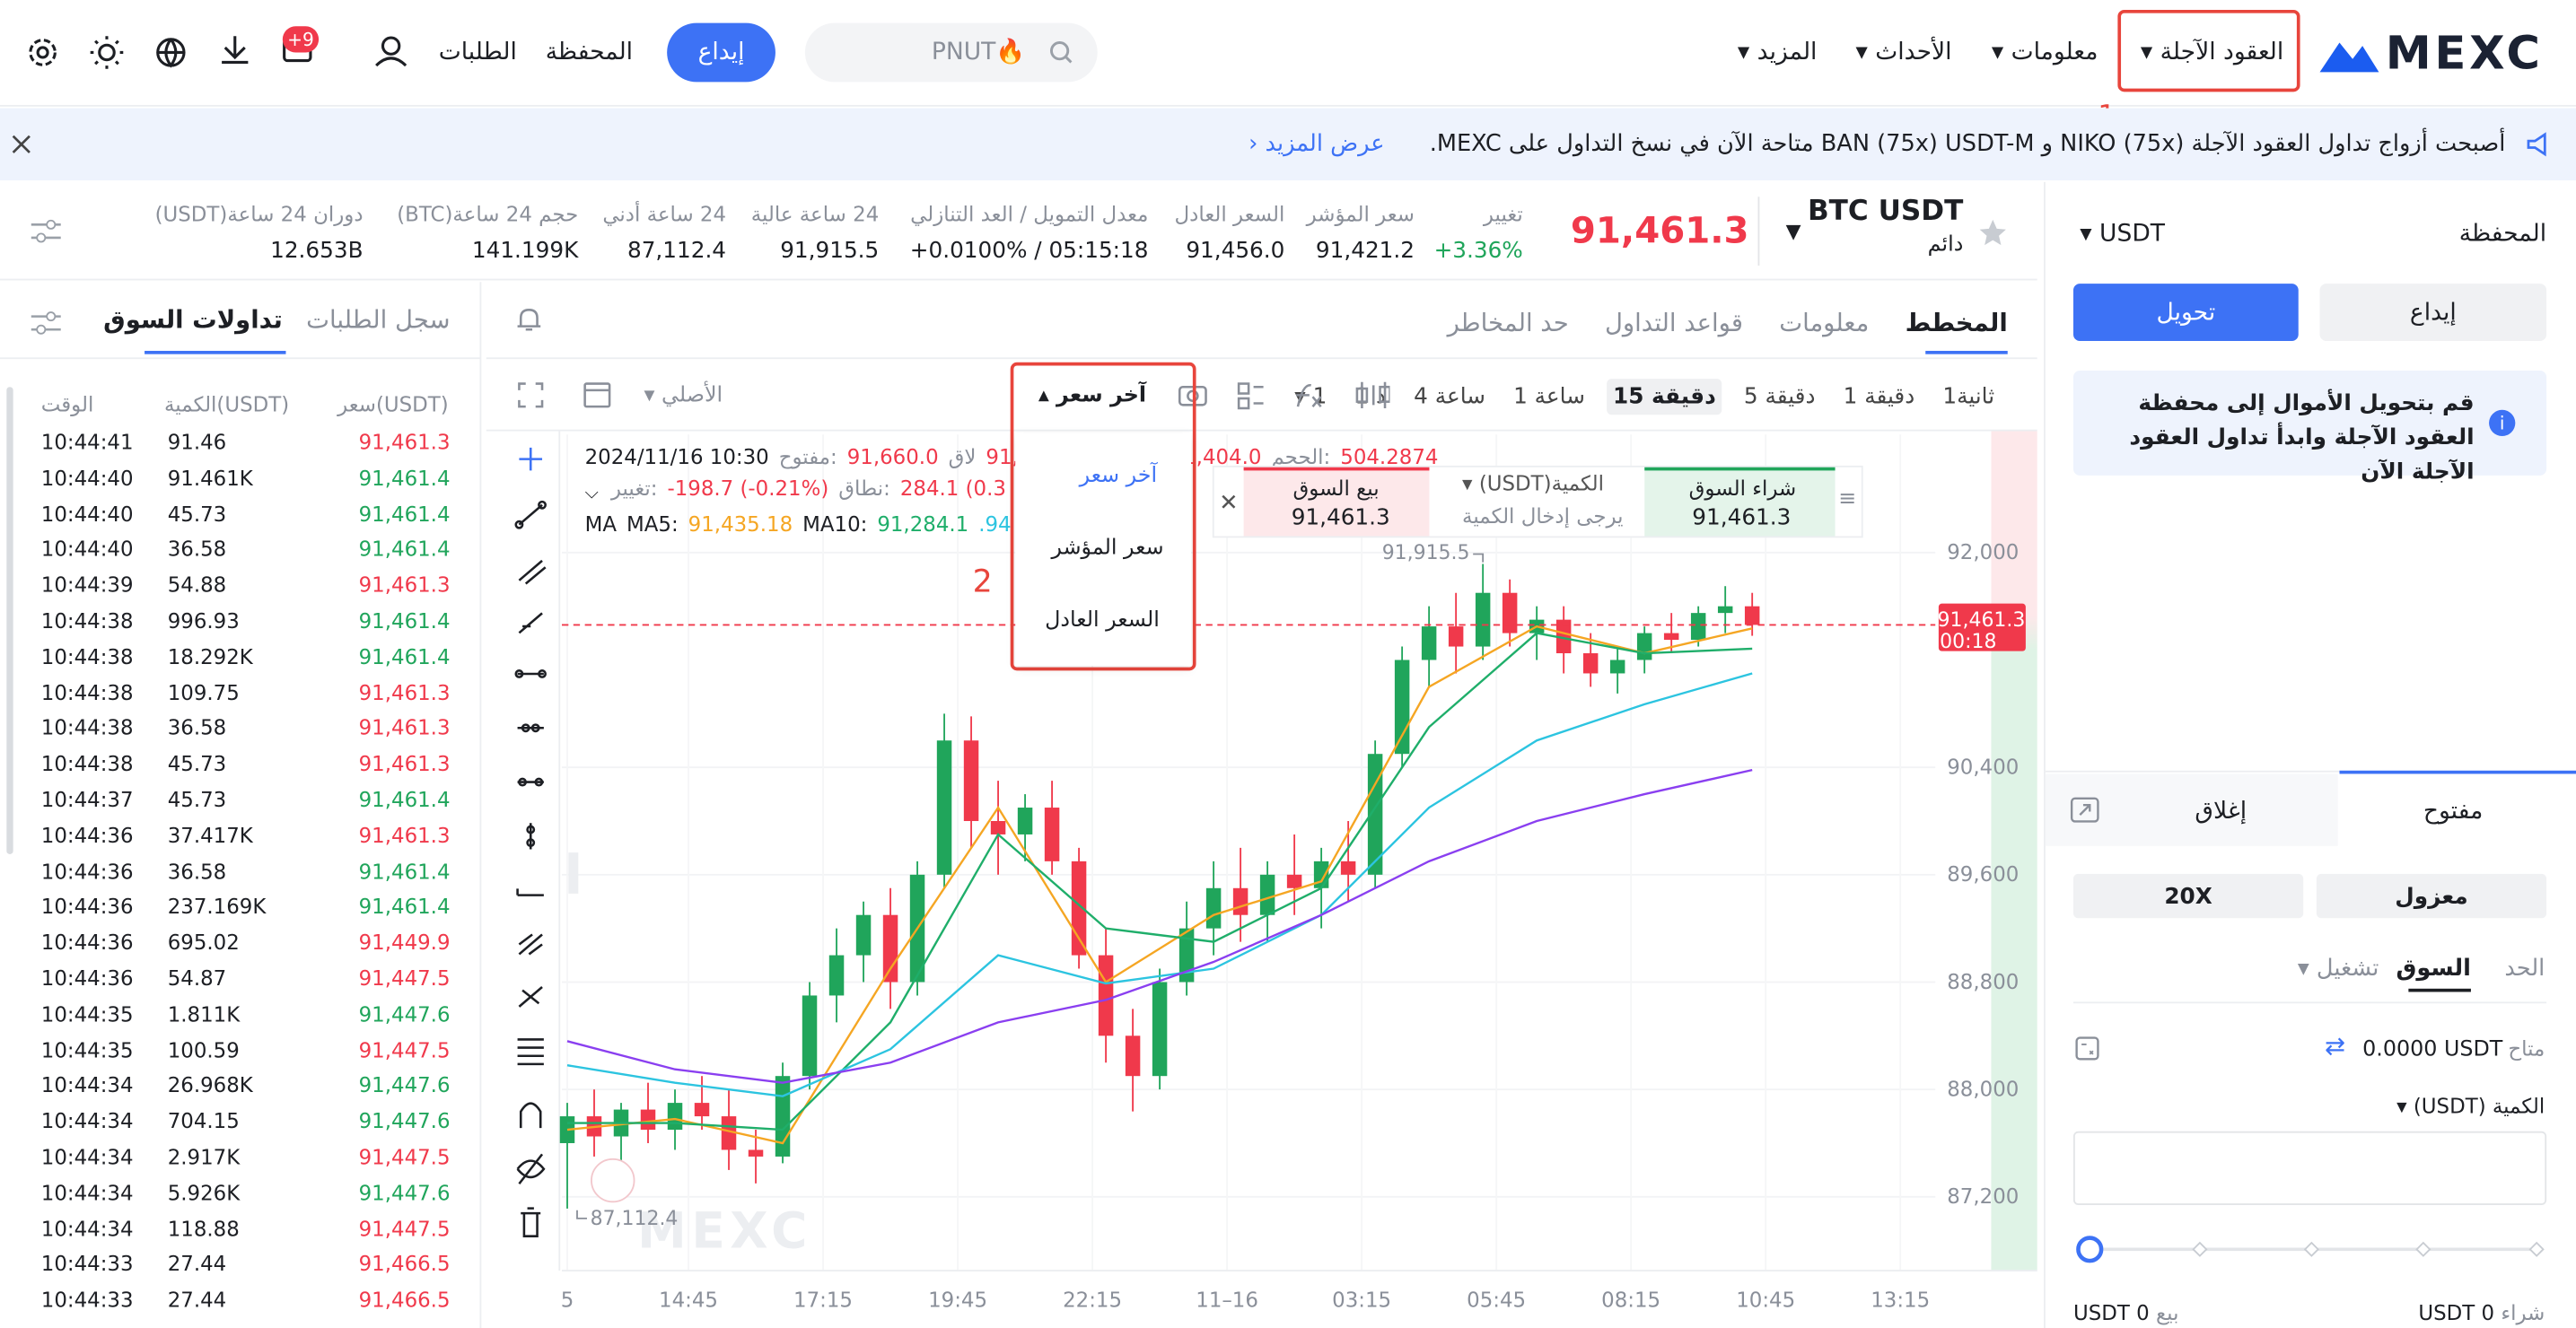 This screenshot has width=2576, height=1328. I want to click on interval: ساعة 4, so click(1449, 397).